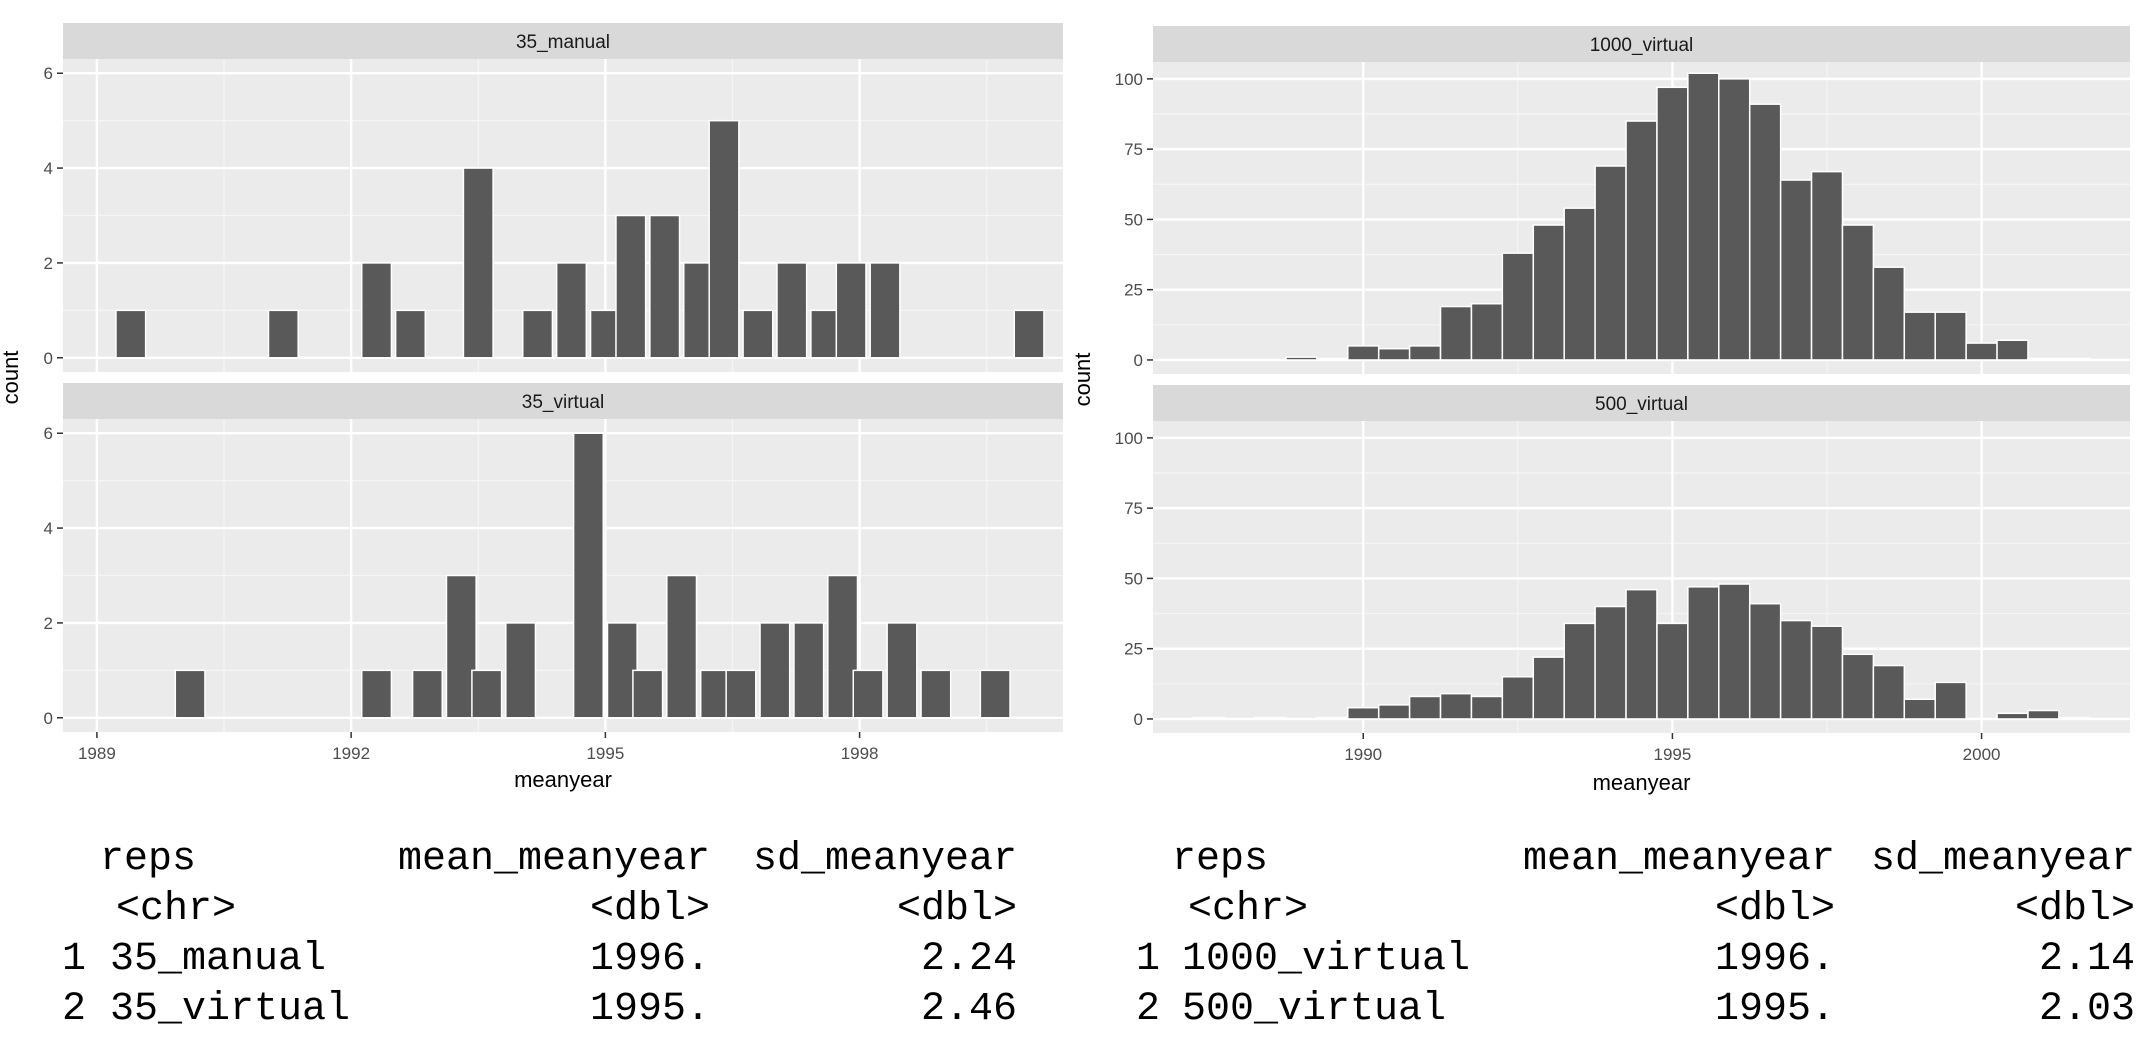 Image resolution: width=2150 pixels, height=1056 pixels. Describe the element at coordinates (2087, 1009) in the screenshot. I see `table-cell-sd: 2.03` at that location.